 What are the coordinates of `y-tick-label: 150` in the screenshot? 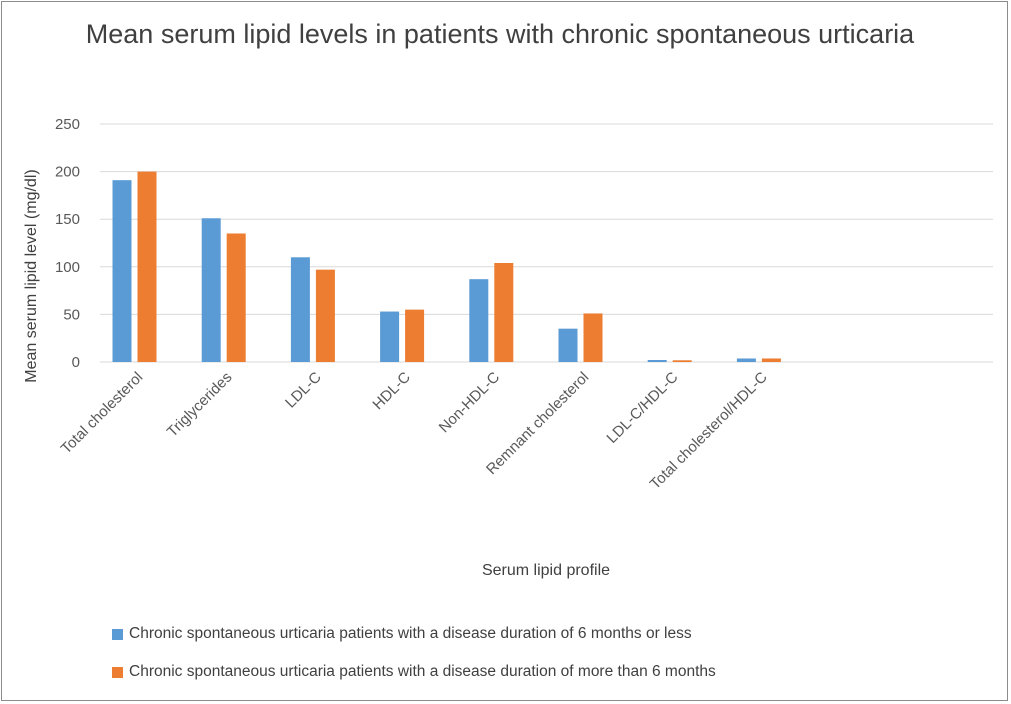 It's located at (67, 219).